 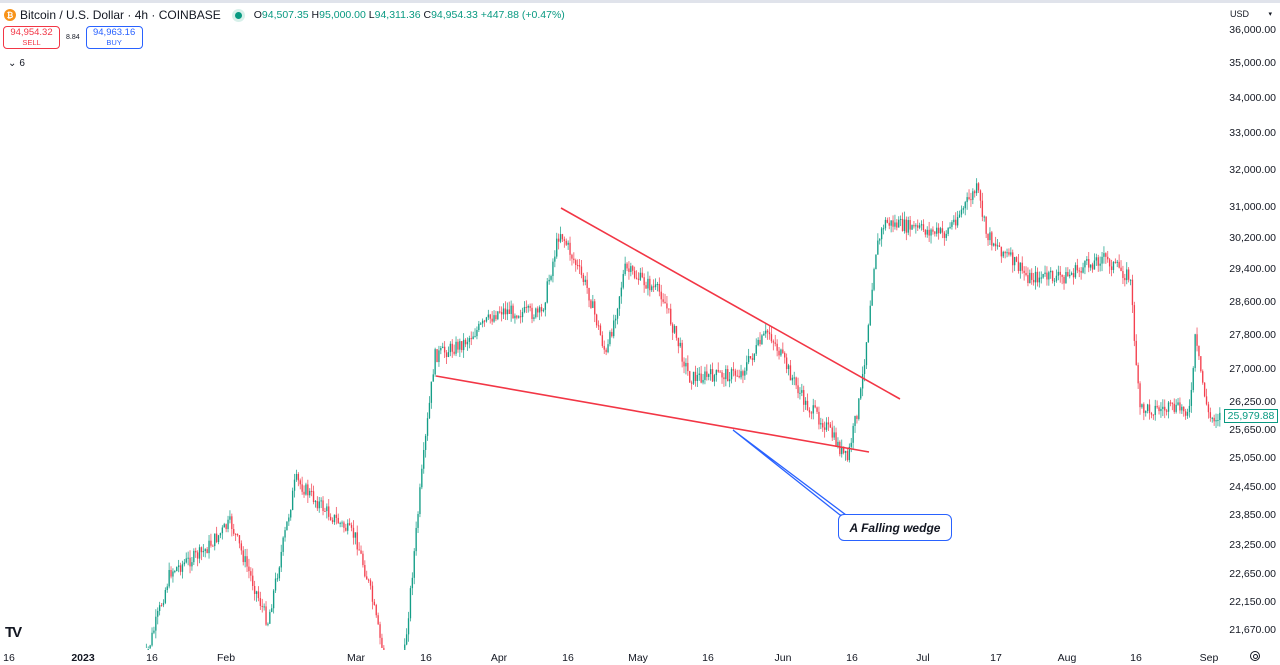 What do you see at coordinates (730, 303) in the screenshot?
I see `wedge-upper-resistance-trendline` at bounding box center [730, 303].